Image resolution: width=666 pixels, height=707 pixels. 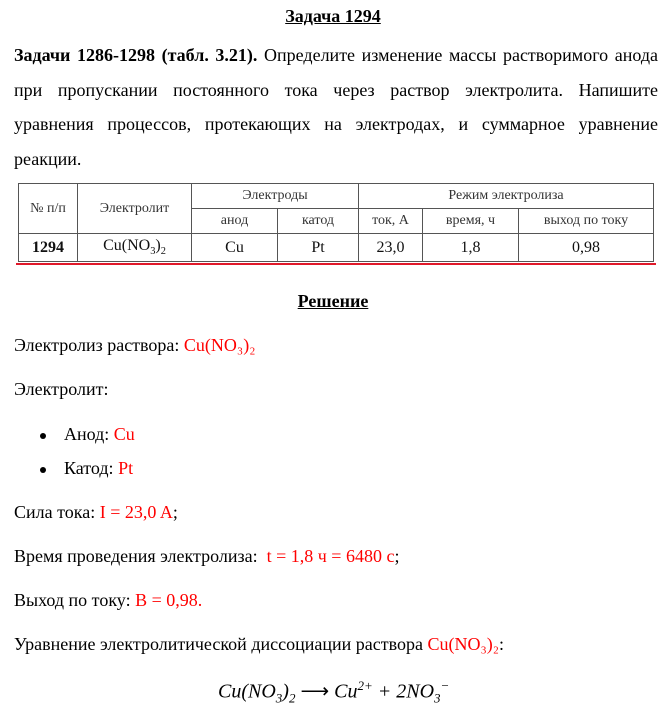 I want to click on electrolysis-line: Электролиз раствора: Cu(NO₃)₂, so click(x=135, y=345).